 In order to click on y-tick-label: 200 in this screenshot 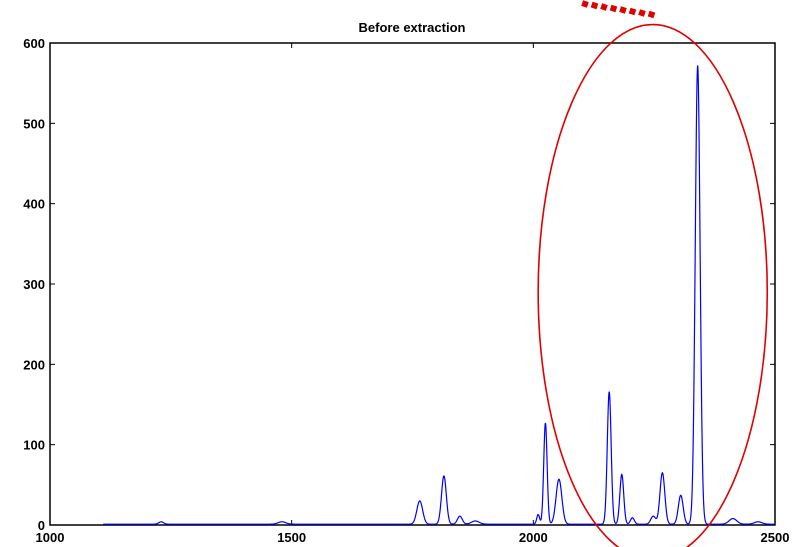, I will do `click(34, 364)`.